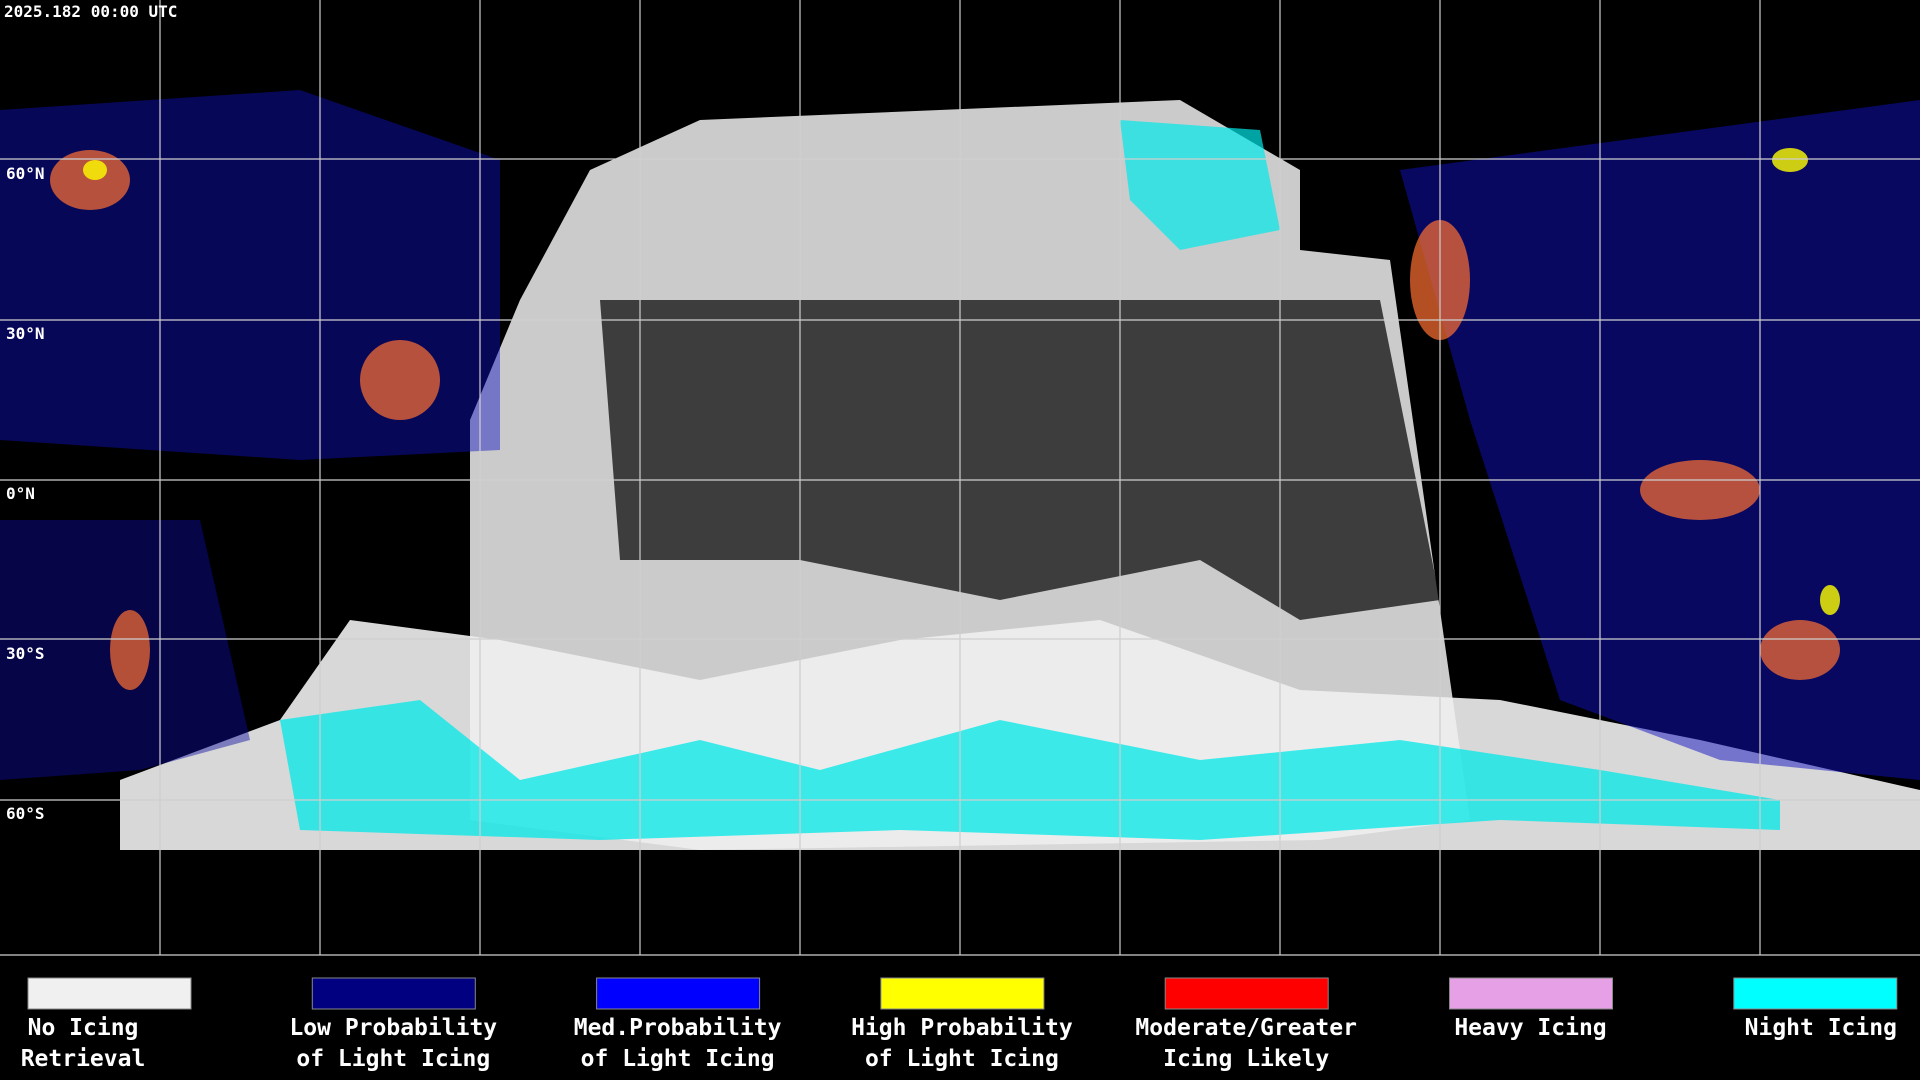 The height and width of the screenshot is (1080, 1920). I want to click on lat-label: 30°N, so click(25, 333).